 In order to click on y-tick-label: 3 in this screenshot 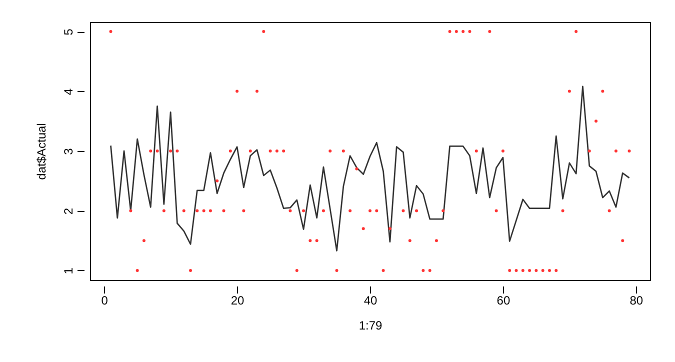, I will do `click(69, 151)`.